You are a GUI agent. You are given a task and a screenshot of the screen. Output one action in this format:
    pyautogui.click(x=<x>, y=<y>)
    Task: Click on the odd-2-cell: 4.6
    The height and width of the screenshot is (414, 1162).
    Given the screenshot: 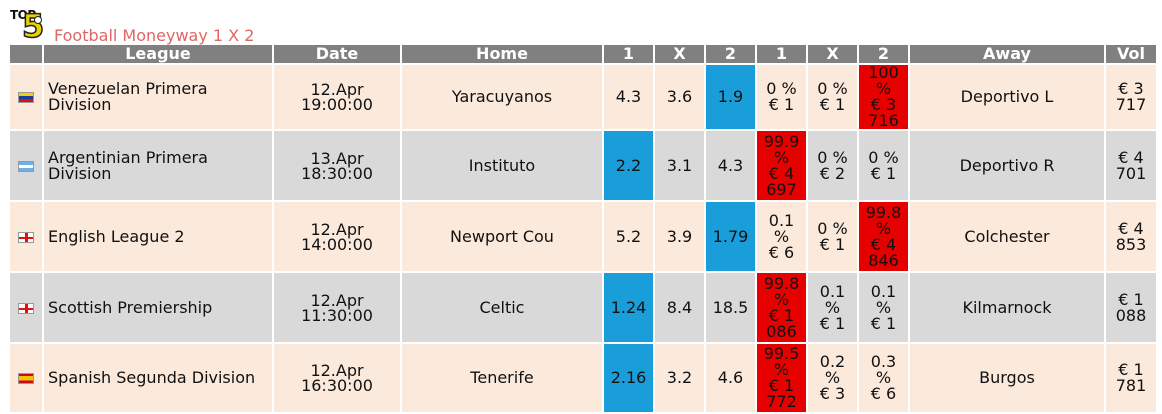 What is the action you would take?
    pyautogui.click(x=730, y=378)
    